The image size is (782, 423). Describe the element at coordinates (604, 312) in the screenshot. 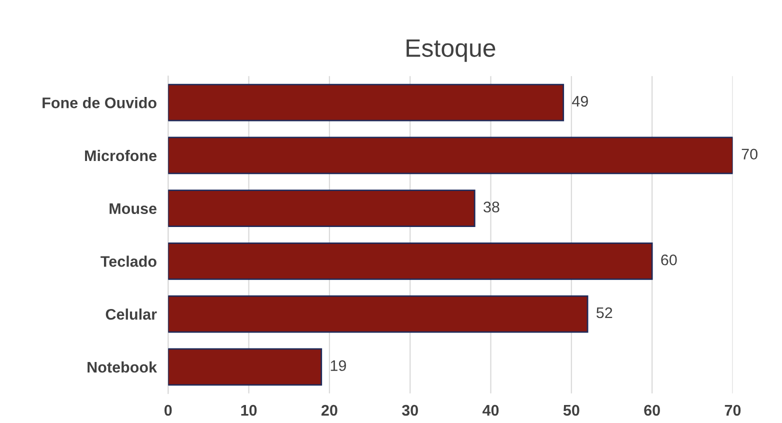

I see `data-label: 52` at that location.